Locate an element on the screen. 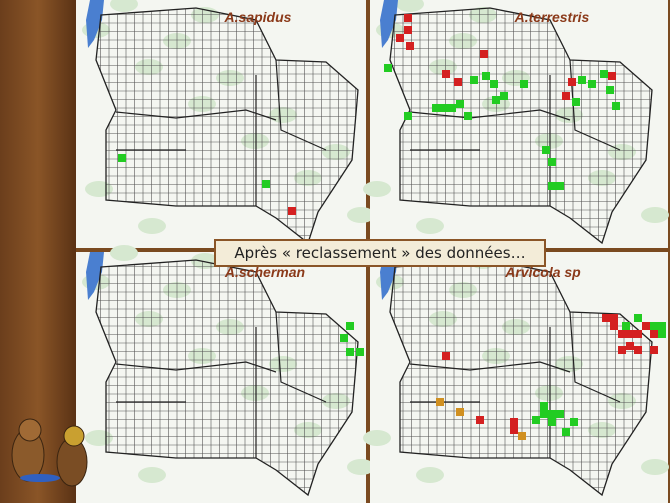 The image size is (670, 503). panel-title: A.scherman is located at coordinates (264, 272).